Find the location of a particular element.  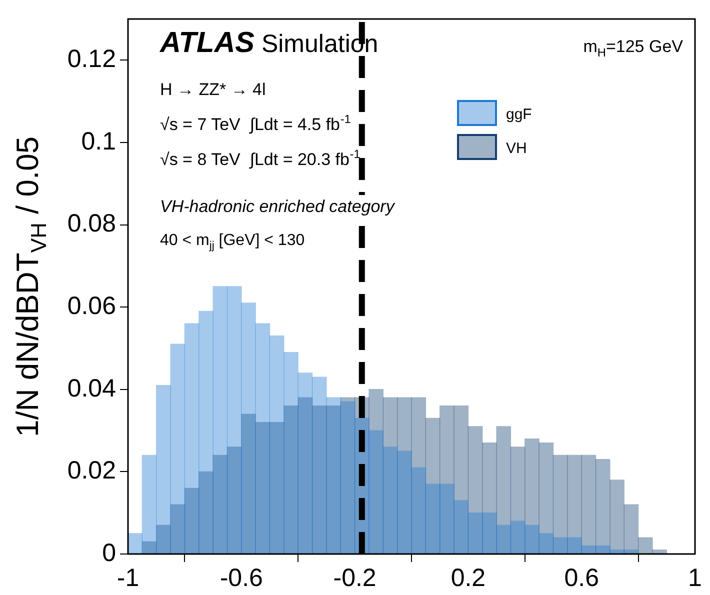

x-tick-label: 0.2 is located at coordinates (468, 578).